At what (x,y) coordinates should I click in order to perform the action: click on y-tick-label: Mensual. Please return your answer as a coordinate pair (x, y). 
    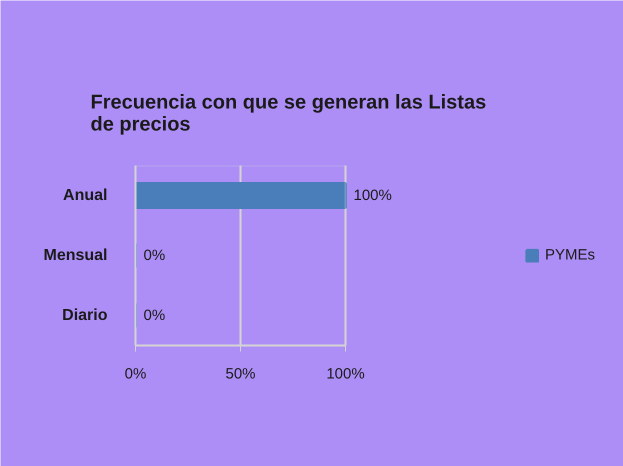
    Looking at the image, I should click on (75, 255).